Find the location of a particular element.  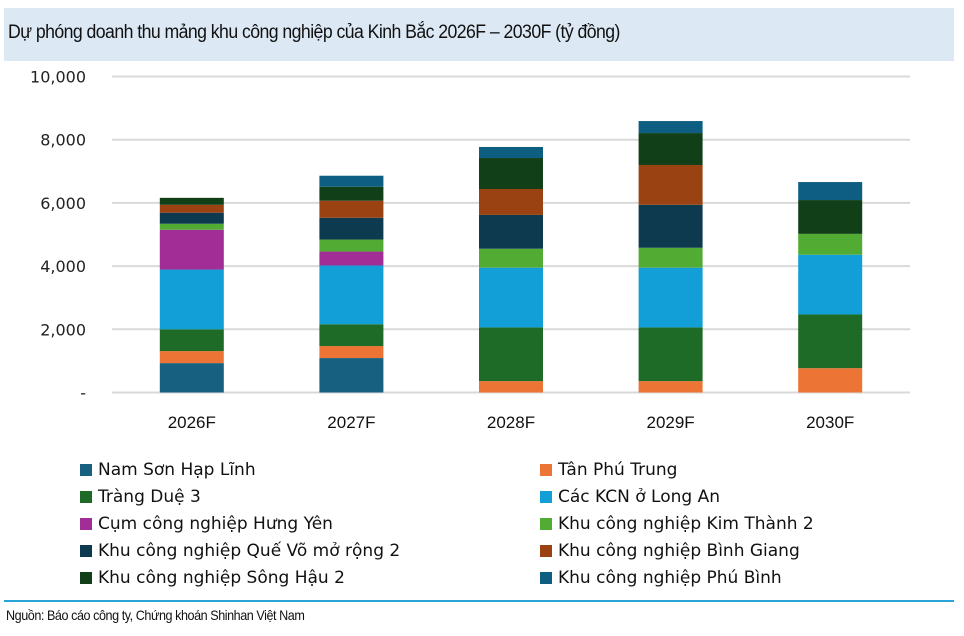

legend-label: Các KCN ở Long An is located at coordinates (639, 497).